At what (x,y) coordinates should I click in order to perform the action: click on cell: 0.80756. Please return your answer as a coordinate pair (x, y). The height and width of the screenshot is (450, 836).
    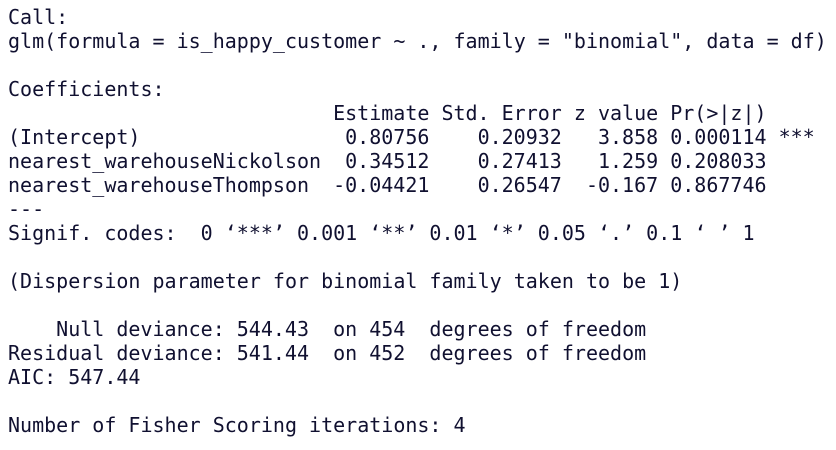
    Looking at the image, I should click on (387, 137).